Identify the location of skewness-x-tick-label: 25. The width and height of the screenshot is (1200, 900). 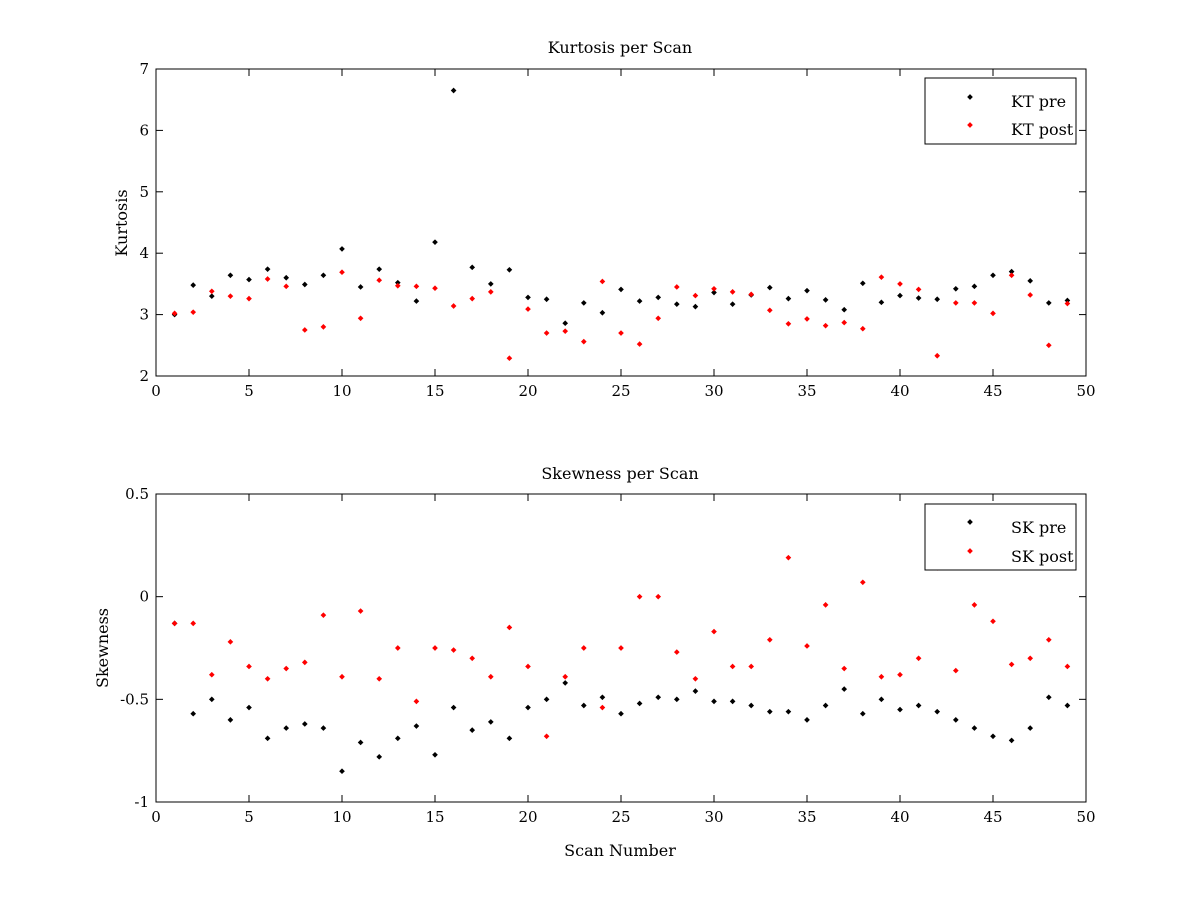
(620, 817).